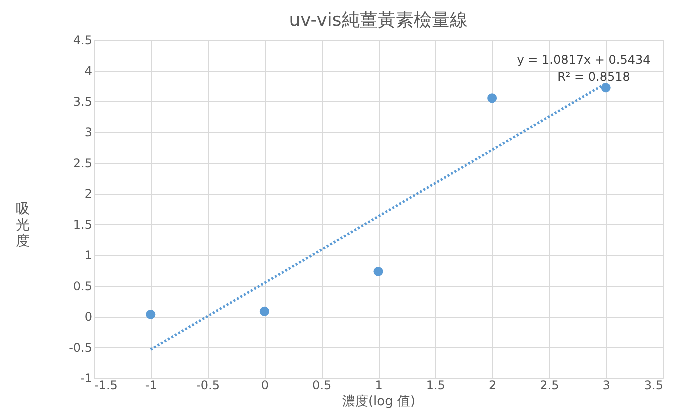 The image size is (688, 418). I want to click on y-tick-label: 3, so click(88, 133).